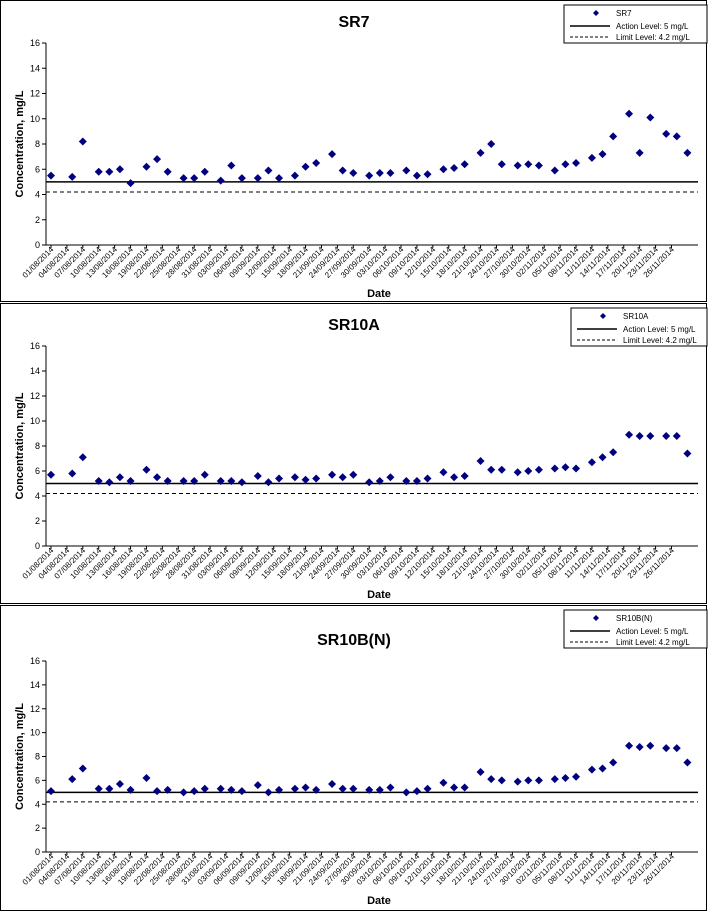 Image resolution: width=708 pixels, height=912 pixels. What do you see at coordinates (35, 685) in the screenshot?
I see `y-tick-label: 14` at bounding box center [35, 685].